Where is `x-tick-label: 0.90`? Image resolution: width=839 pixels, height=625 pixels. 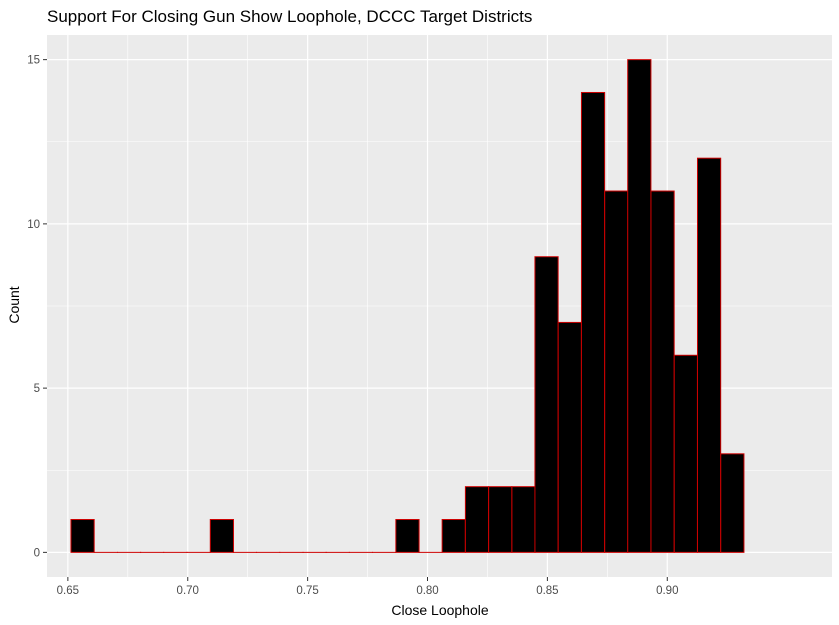 x-tick-label: 0.90 is located at coordinates (667, 591).